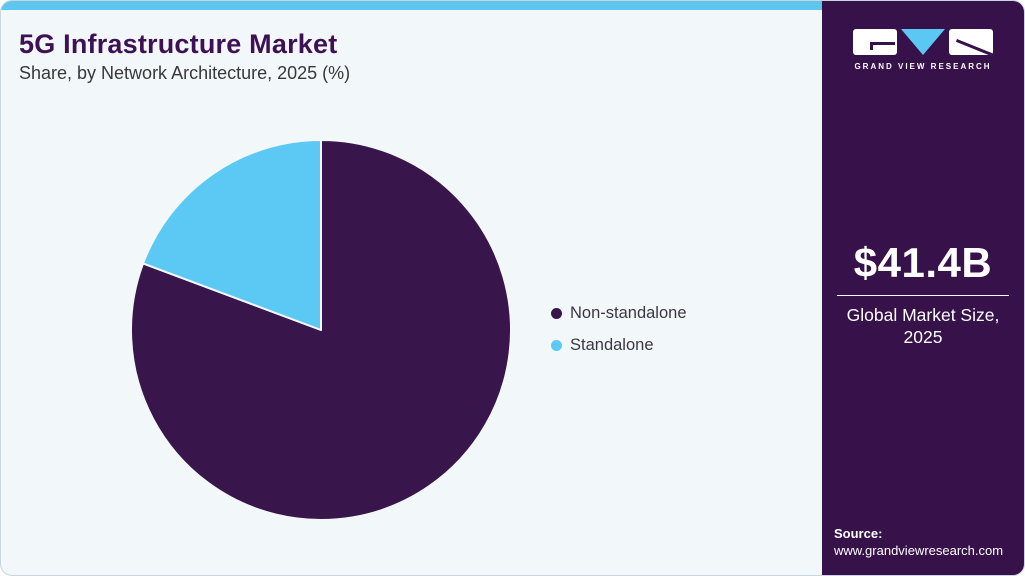  I want to click on legend-item-standalone: Standalone, so click(619, 345).